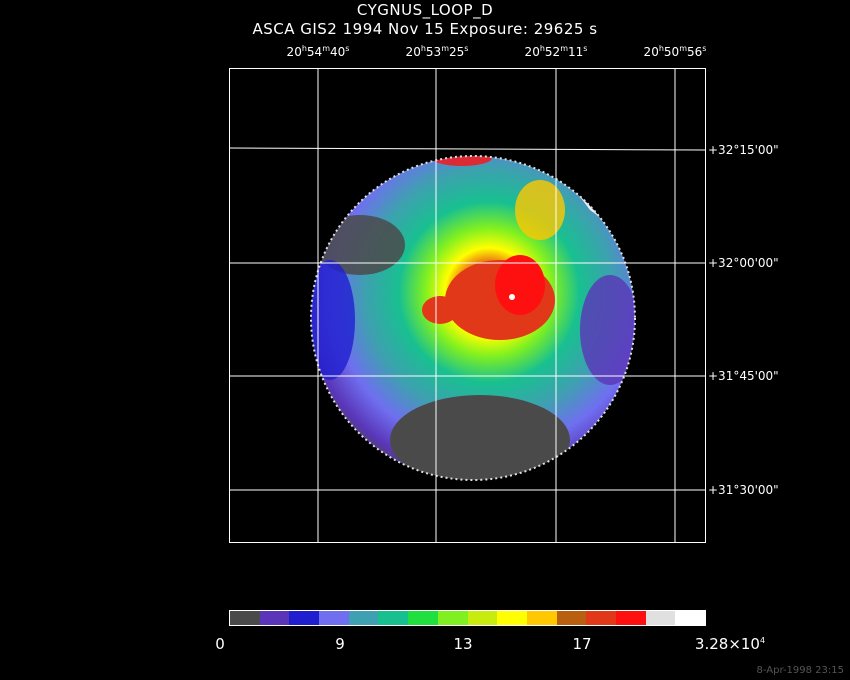  What do you see at coordinates (512, 297) in the screenshot?
I see `peak-pixel` at bounding box center [512, 297].